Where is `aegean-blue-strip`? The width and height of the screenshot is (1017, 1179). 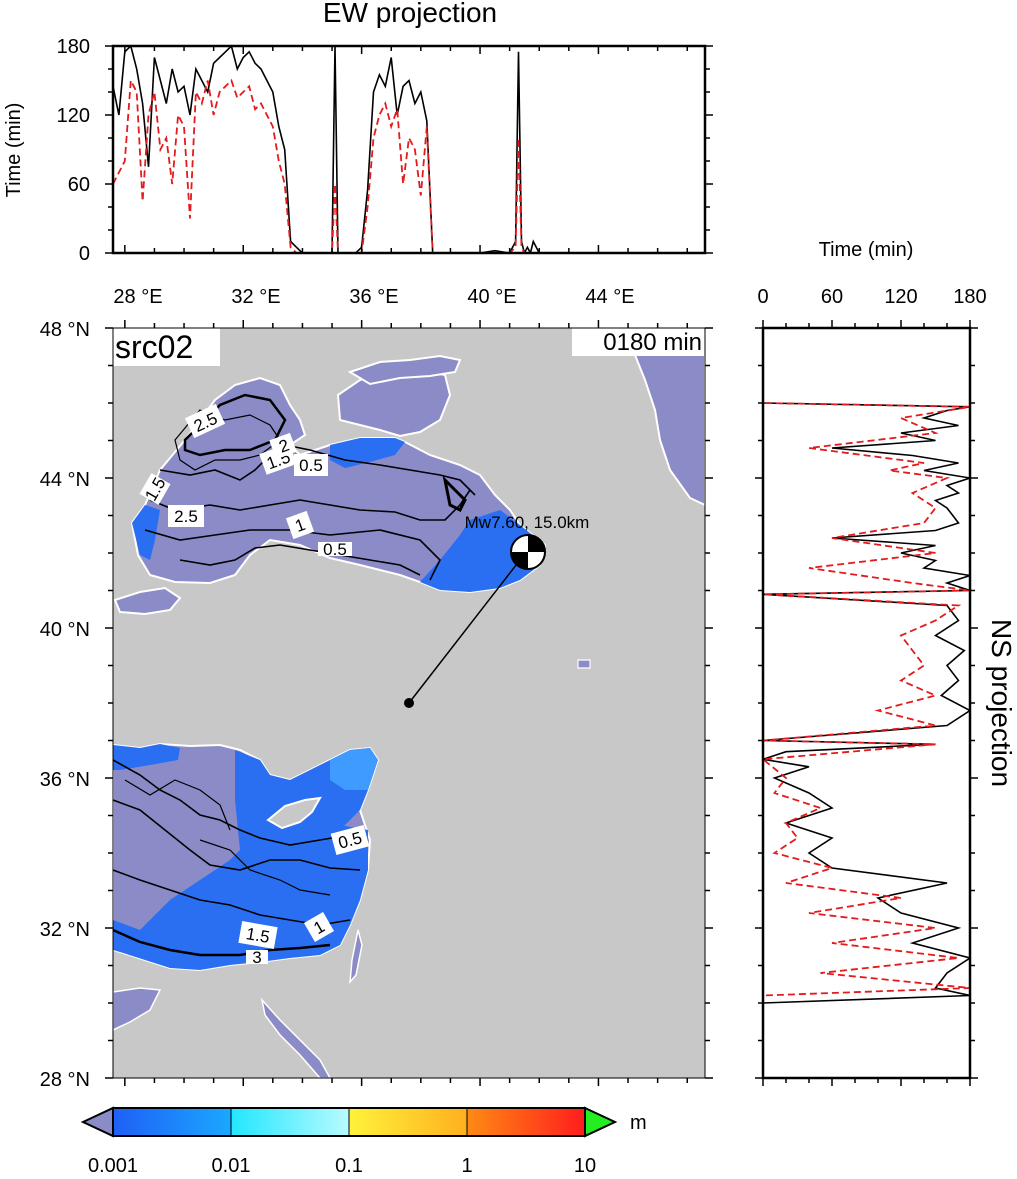 aegean-blue-strip is located at coordinates (146, 757).